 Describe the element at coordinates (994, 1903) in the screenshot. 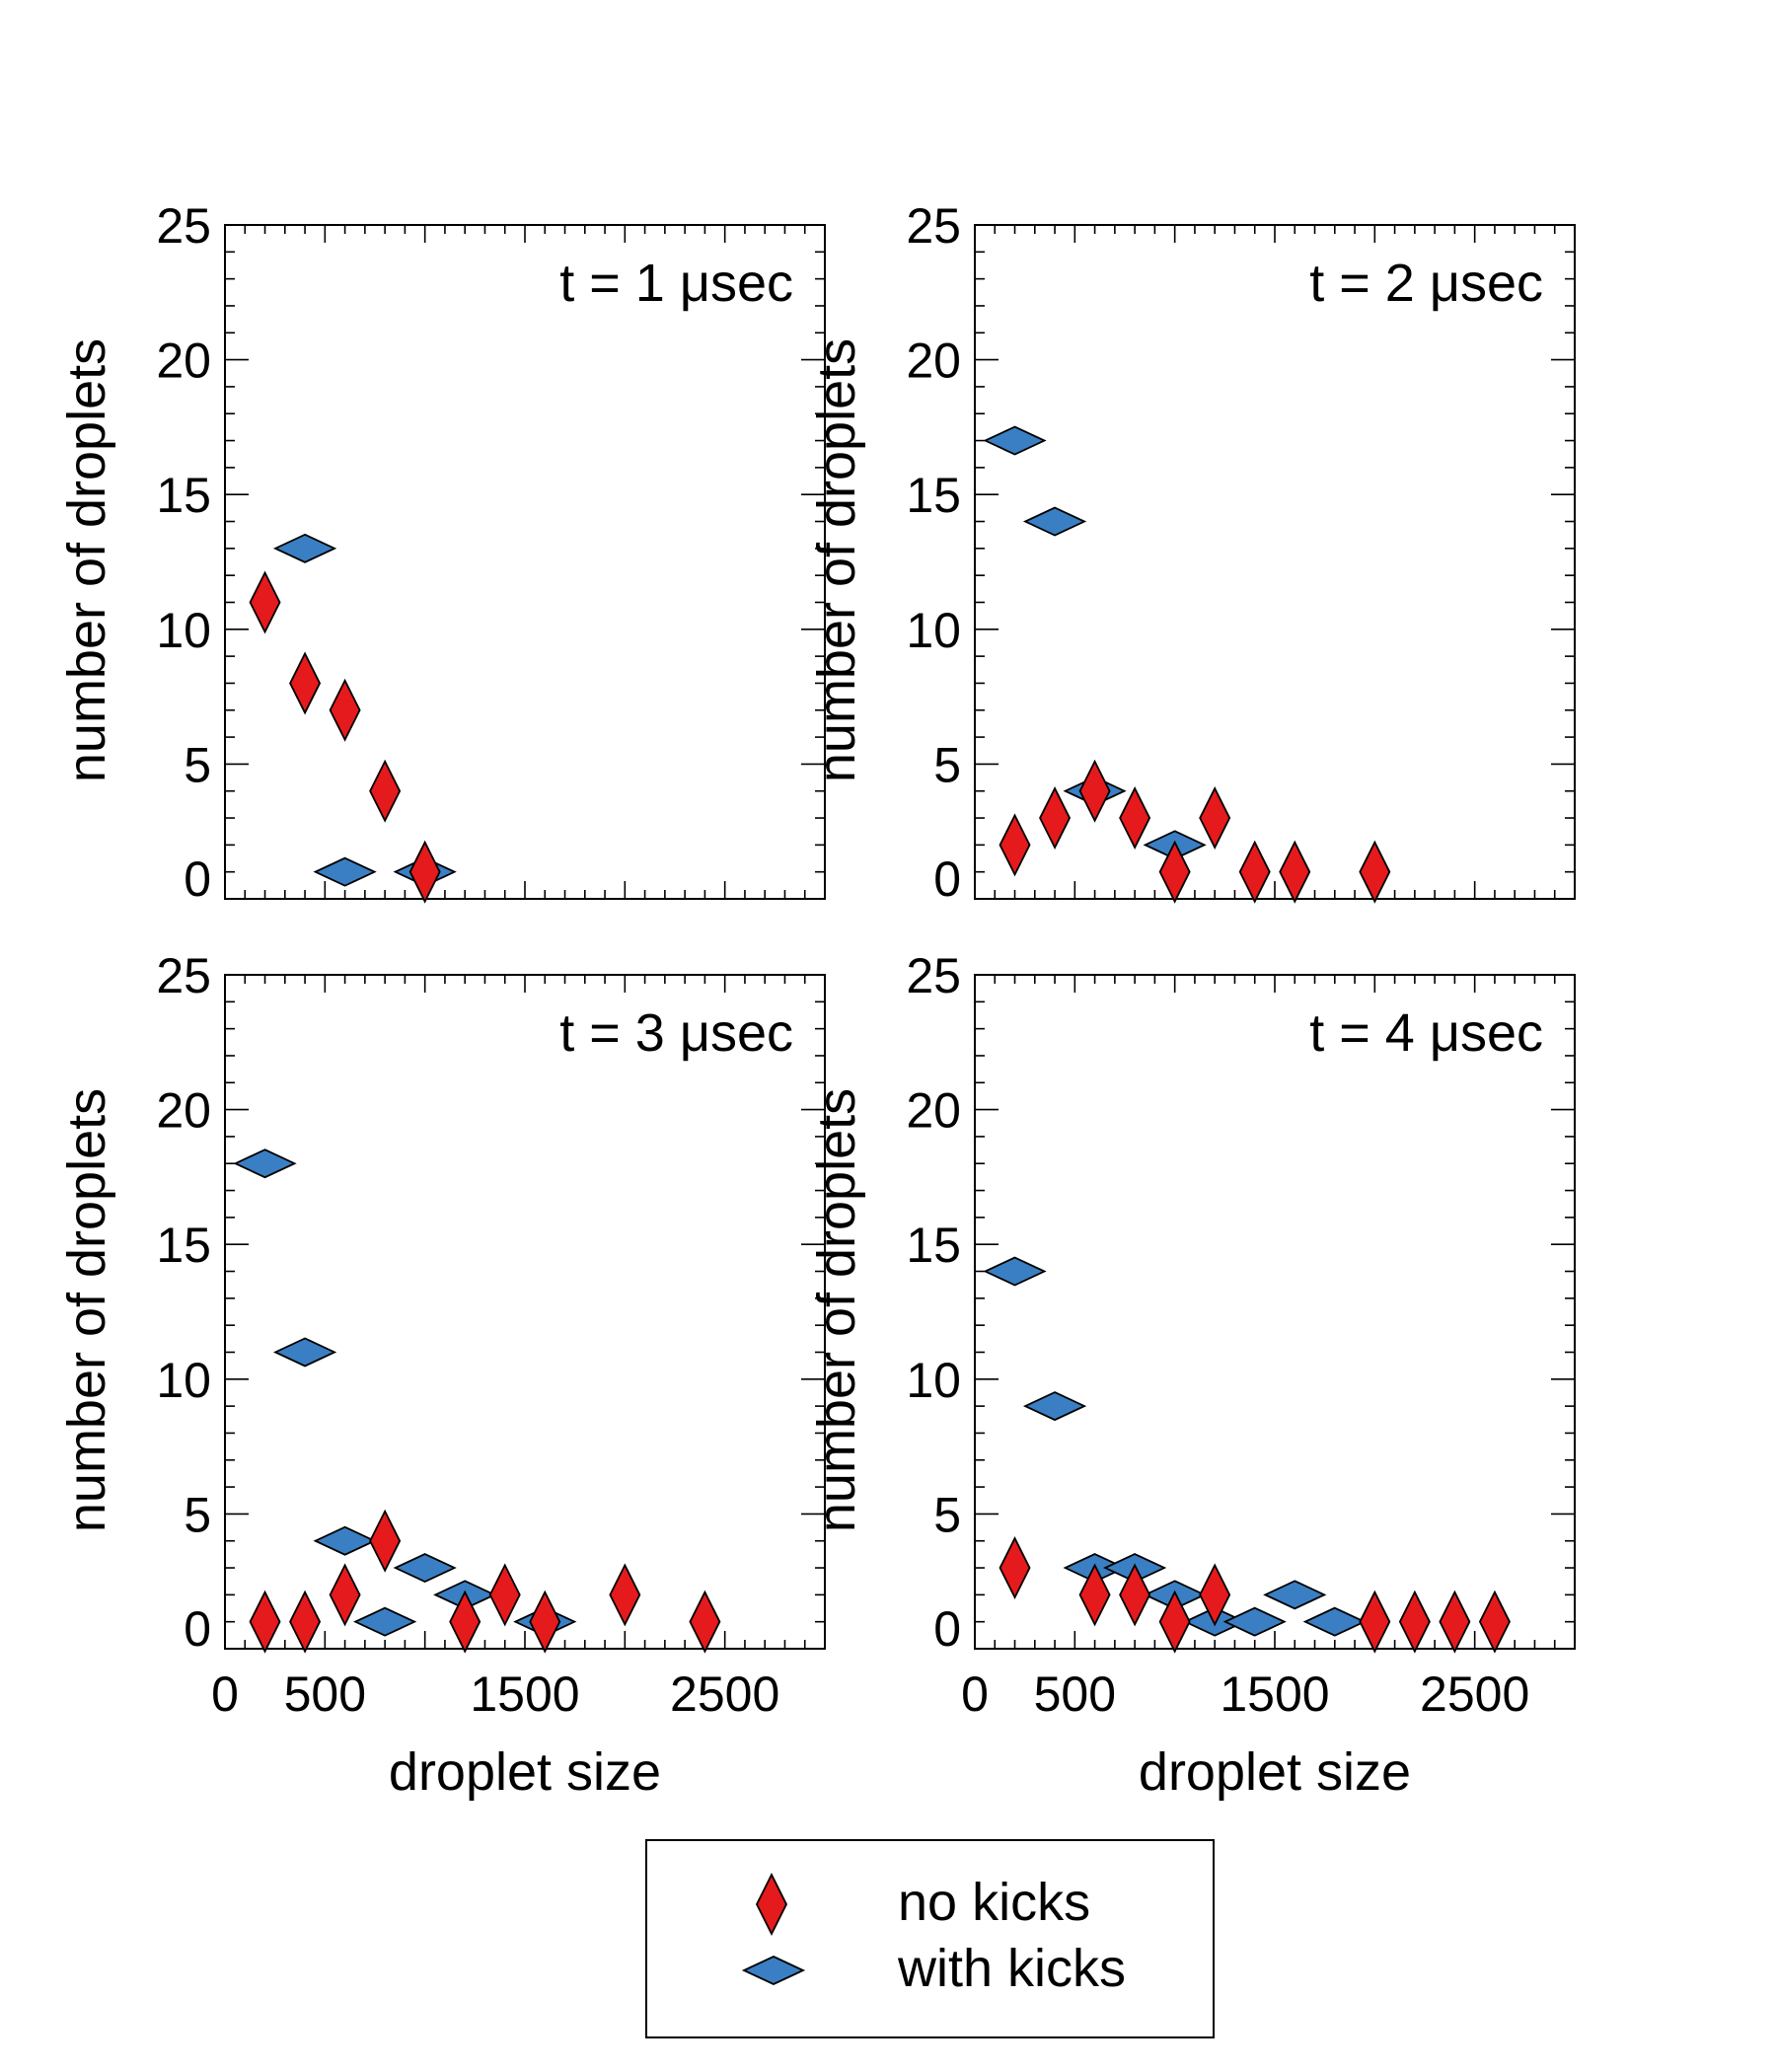

I see `legend-label-no-kicks: no kicks` at that location.